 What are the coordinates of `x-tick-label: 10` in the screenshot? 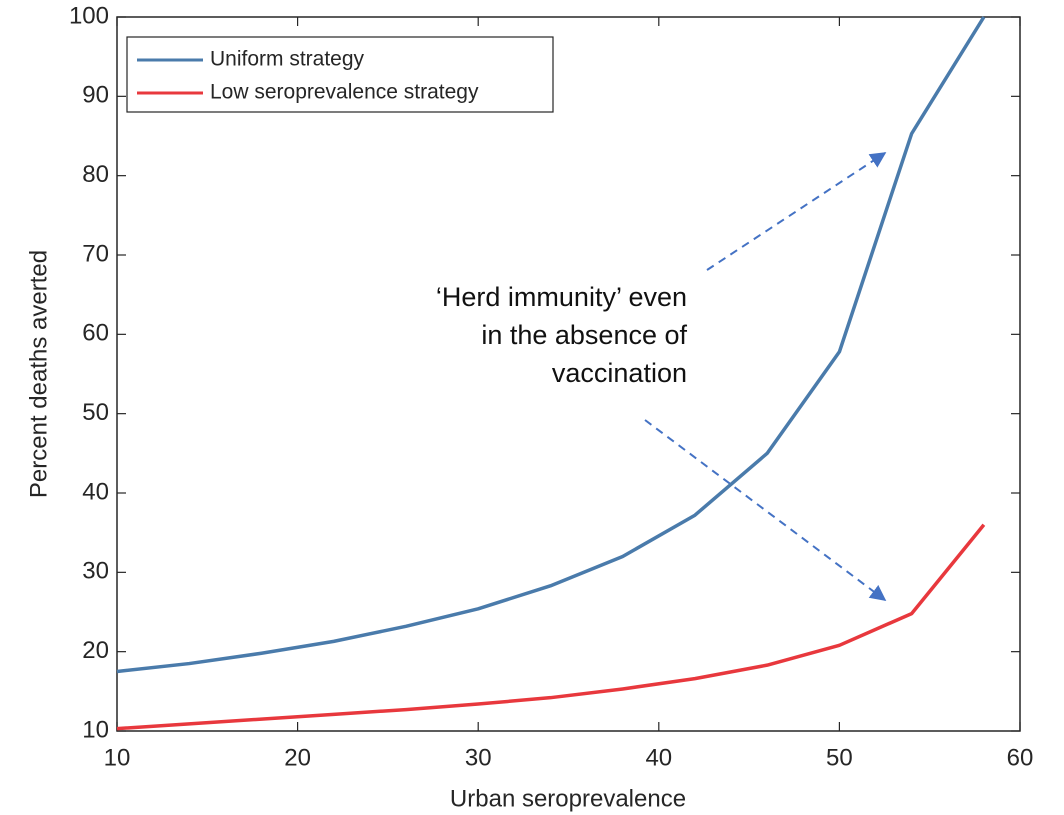 It's located at (117, 757).